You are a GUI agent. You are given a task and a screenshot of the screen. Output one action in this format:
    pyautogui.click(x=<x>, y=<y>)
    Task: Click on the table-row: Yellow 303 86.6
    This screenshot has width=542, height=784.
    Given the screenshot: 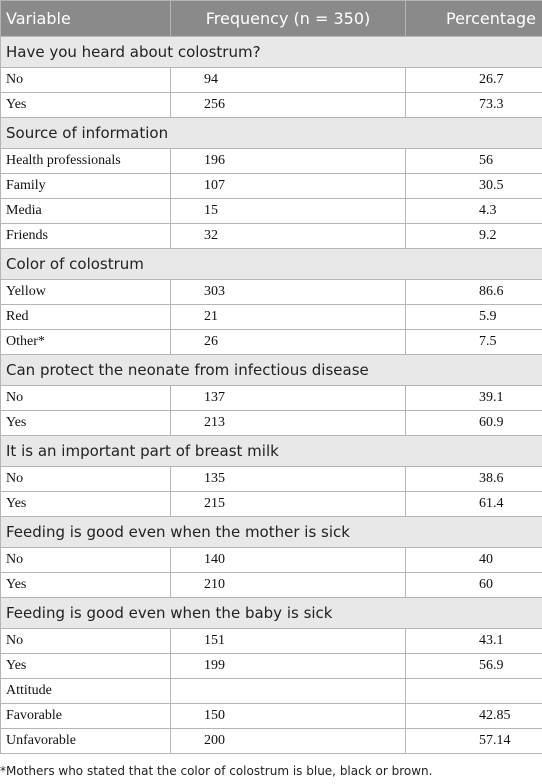 What is the action you would take?
    pyautogui.click(x=271, y=292)
    